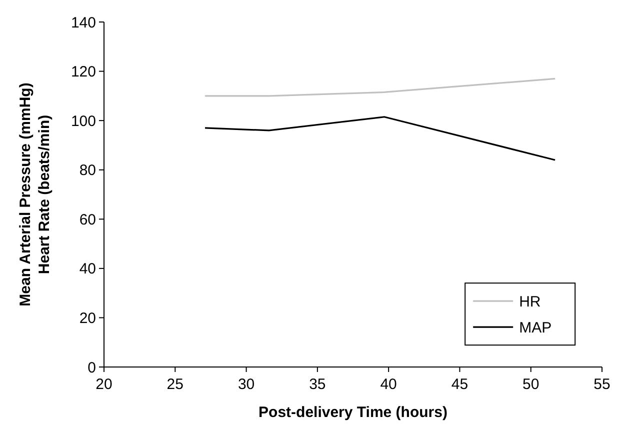 The width and height of the screenshot is (620, 431). Describe the element at coordinates (87, 318) in the screenshot. I see `y-tick-label: 20` at that location.